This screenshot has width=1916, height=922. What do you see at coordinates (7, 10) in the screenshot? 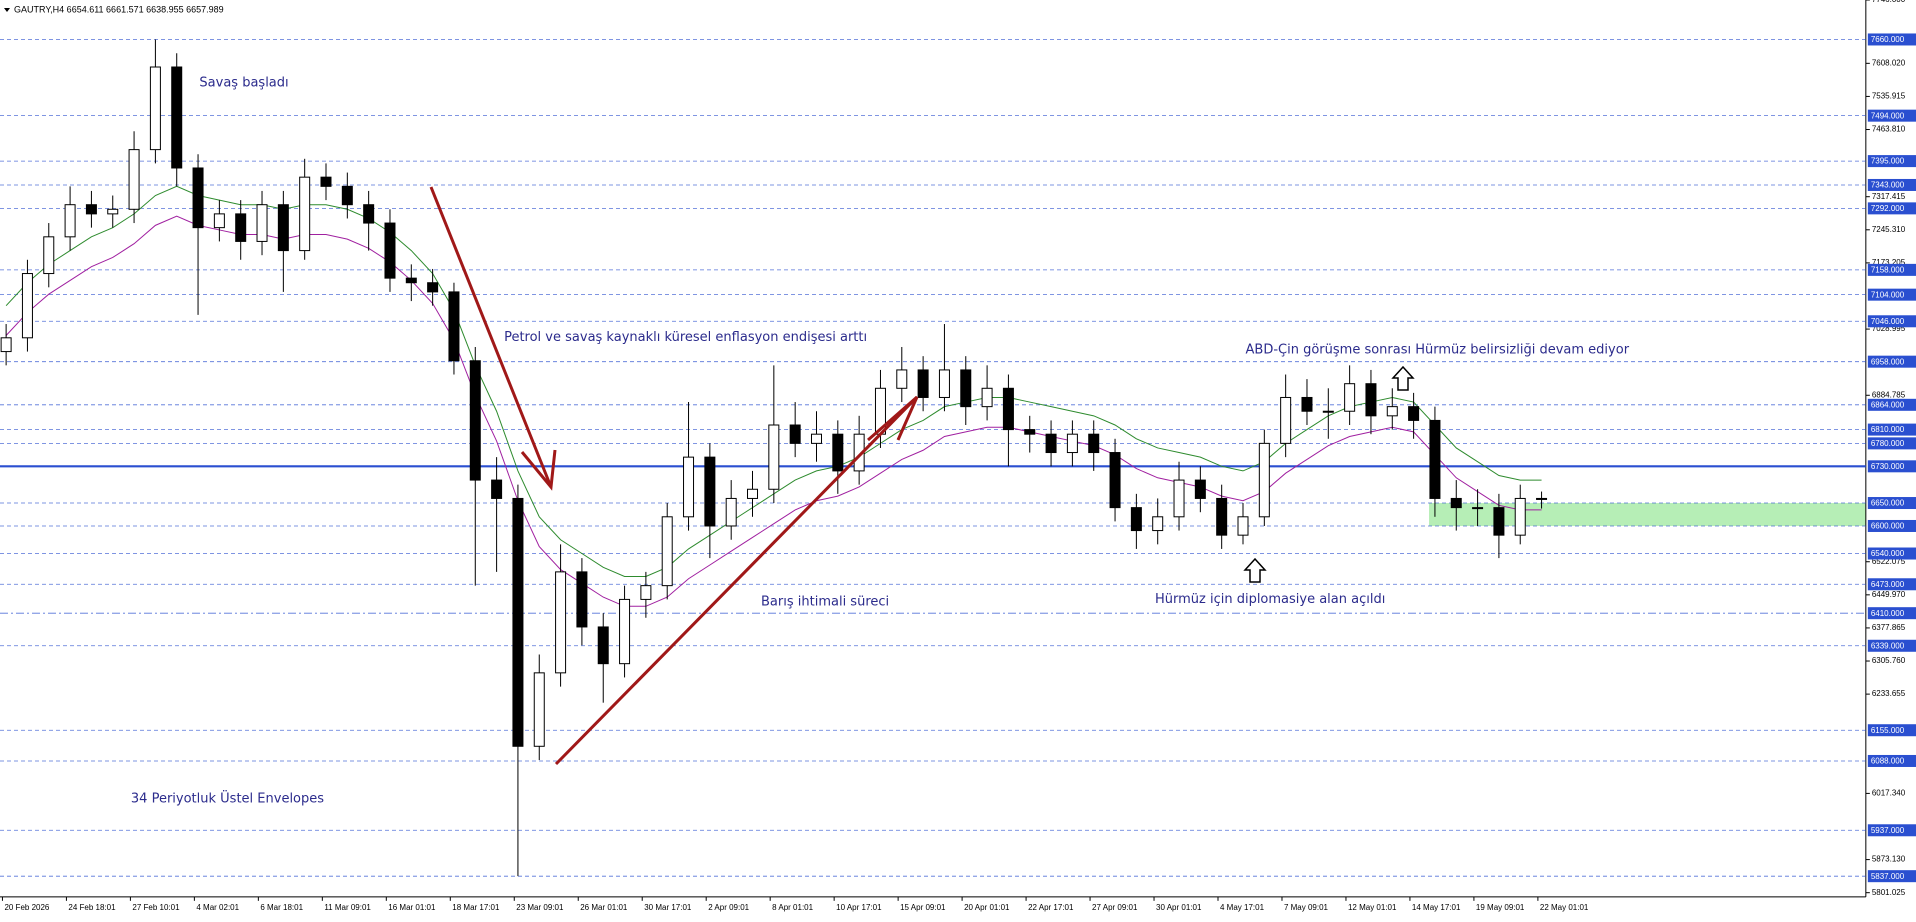
I see `menu-triangle` at bounding box center [7, 10].